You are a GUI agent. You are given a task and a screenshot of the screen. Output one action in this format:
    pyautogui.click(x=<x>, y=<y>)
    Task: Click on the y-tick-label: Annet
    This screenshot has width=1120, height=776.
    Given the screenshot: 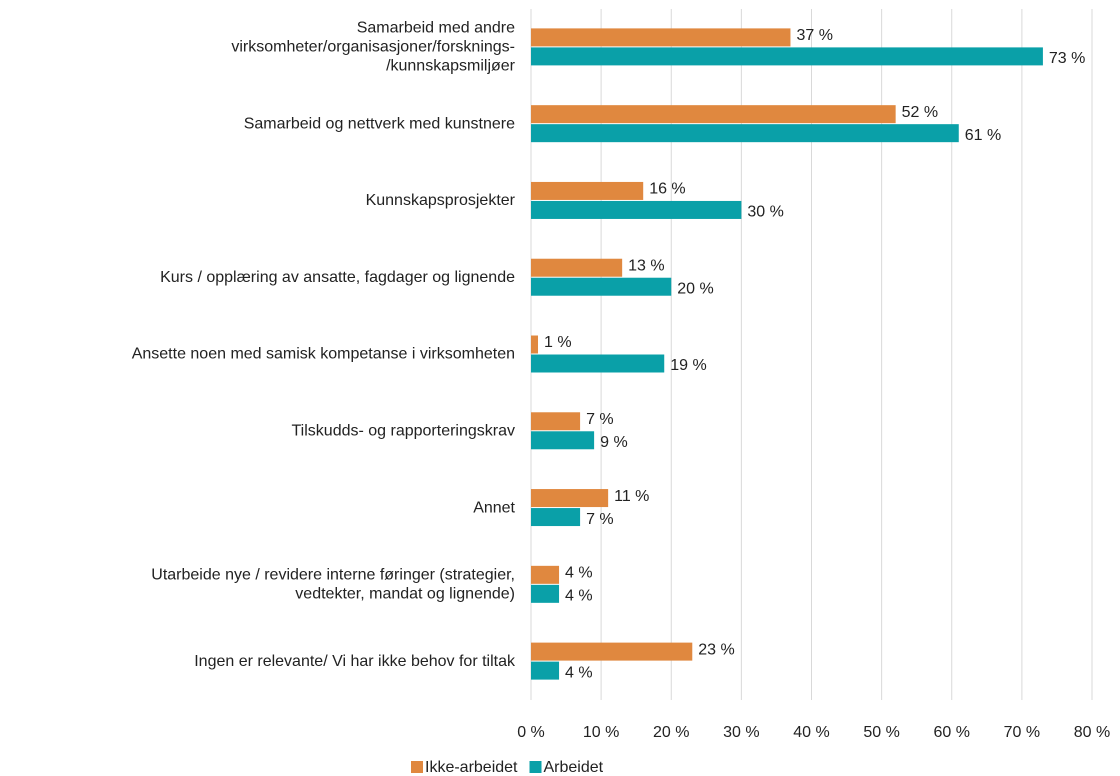 What is the action you would take?
    pyautogui.click(x=494, y=507)
    